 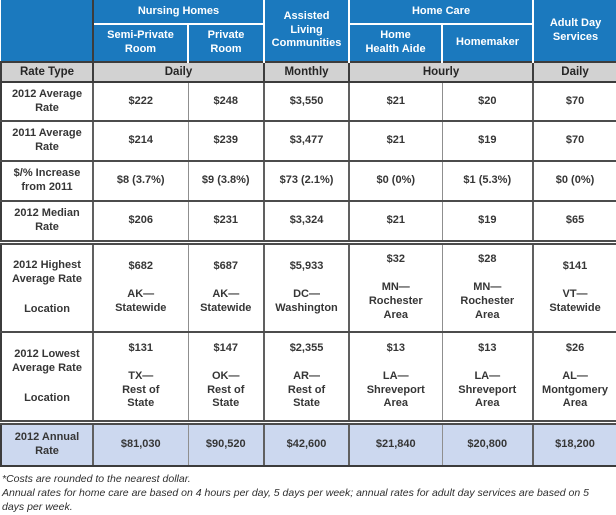 I want to click on rate-location-cell: $5,933 DC— Washington, so click(x=306, y=286).